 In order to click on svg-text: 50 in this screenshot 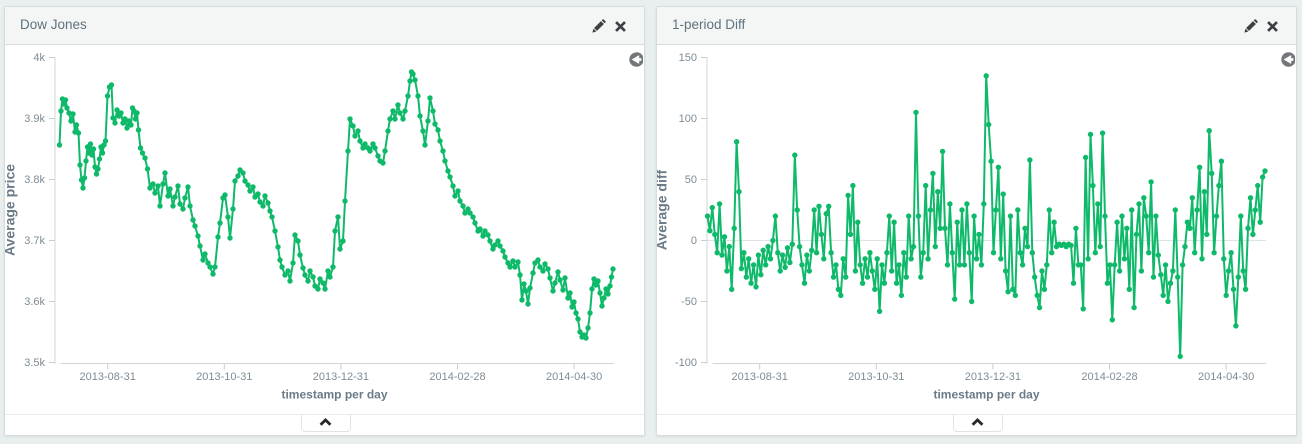, I will do `click(691, 180)`.